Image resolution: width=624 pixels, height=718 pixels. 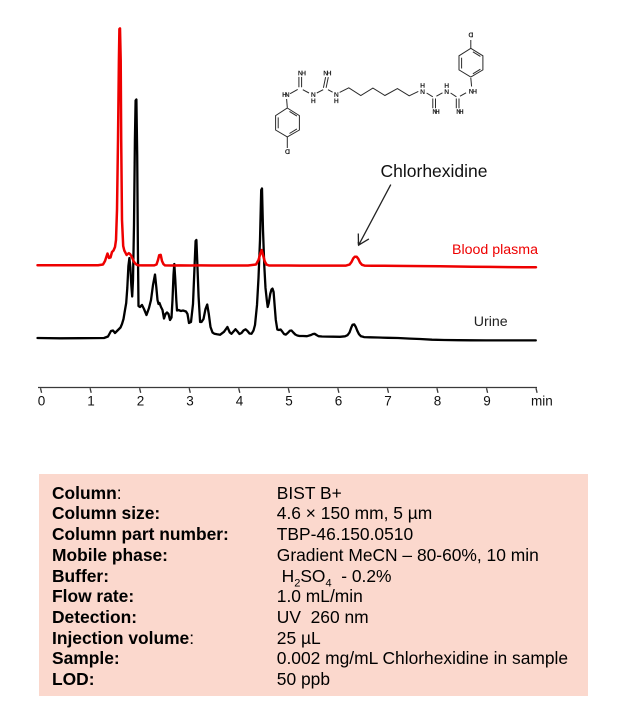 I want to click on svg-text: 3, so click(x=190, y=401).